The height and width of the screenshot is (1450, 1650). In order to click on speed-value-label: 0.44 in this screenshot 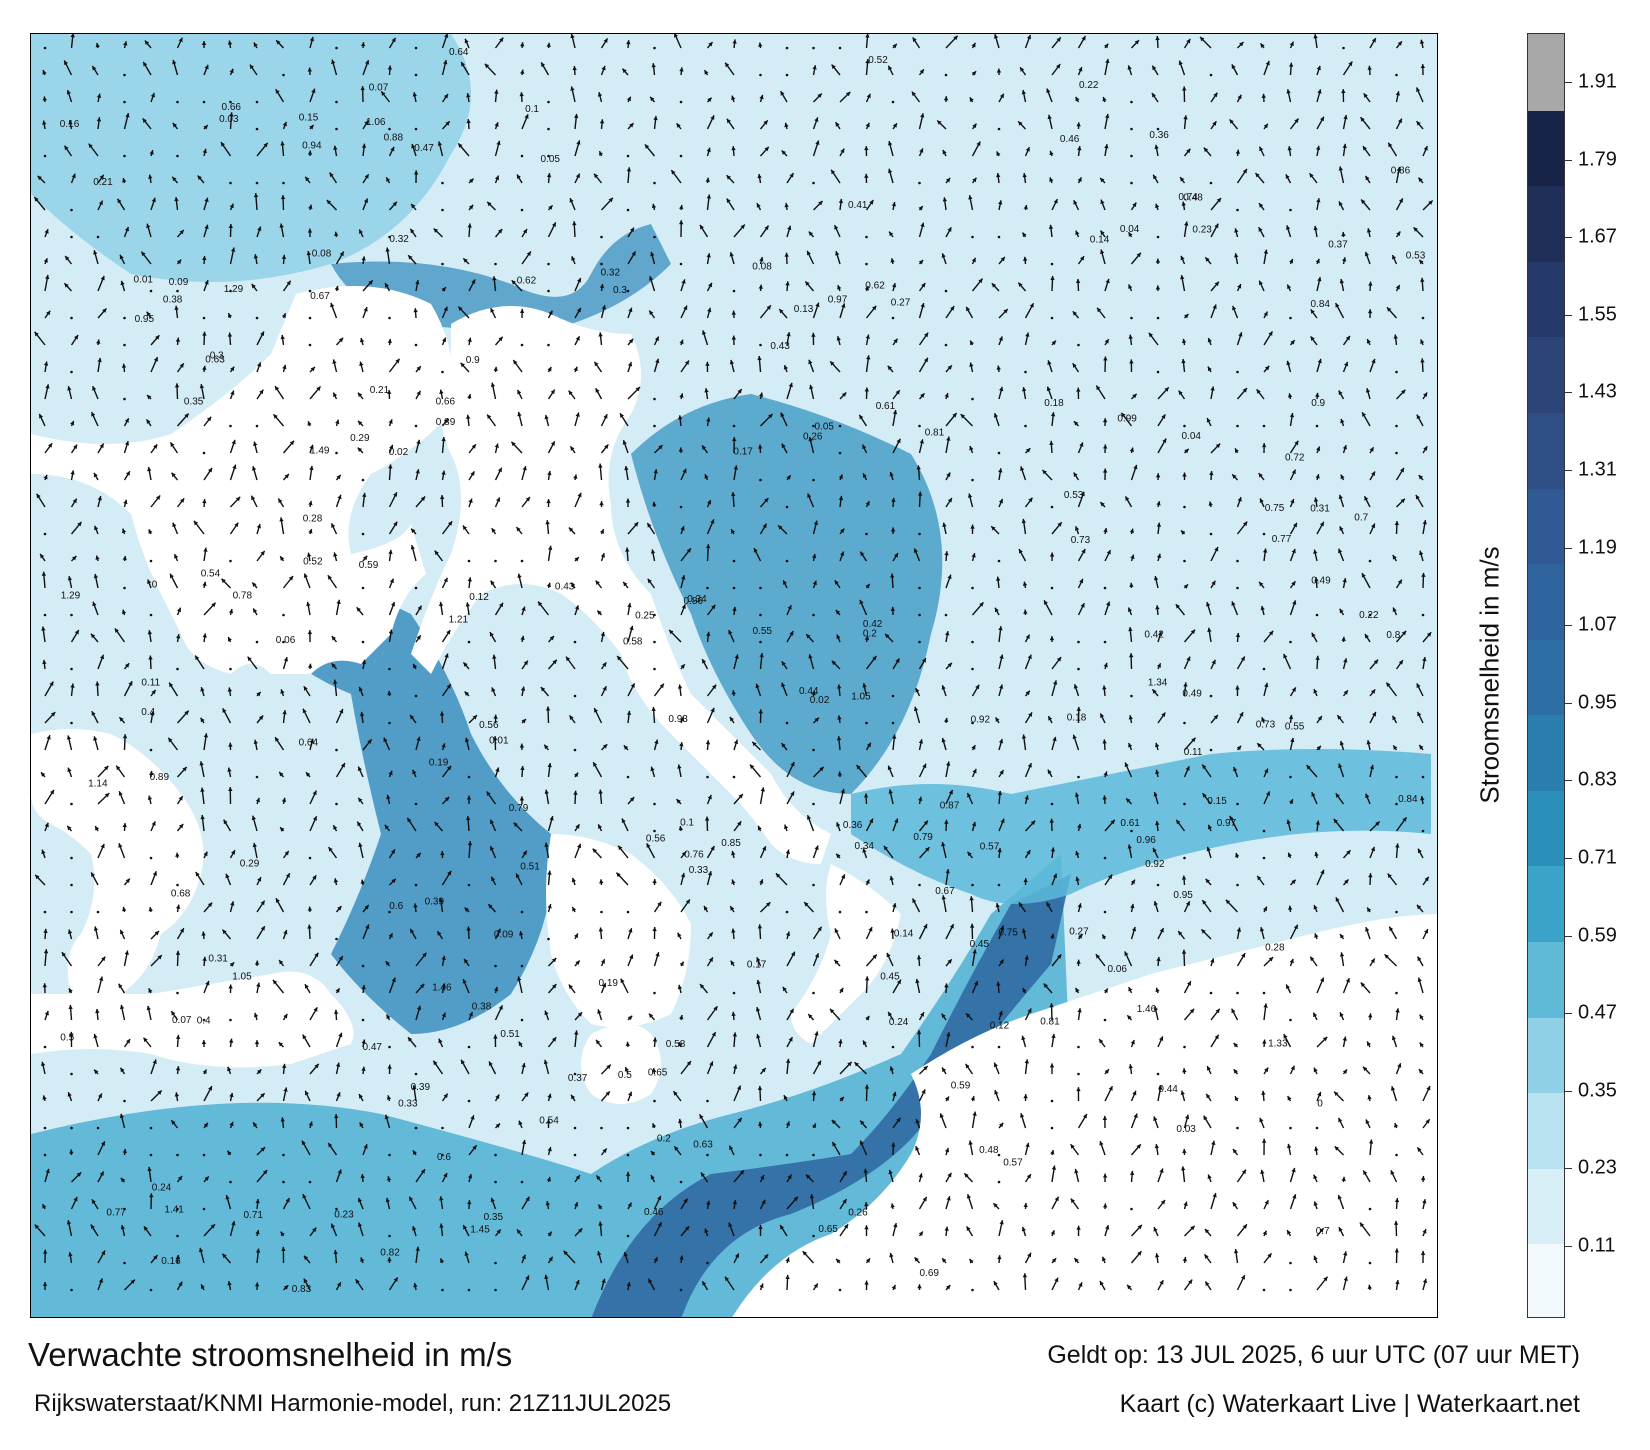, I will do `click(809, 691)`.